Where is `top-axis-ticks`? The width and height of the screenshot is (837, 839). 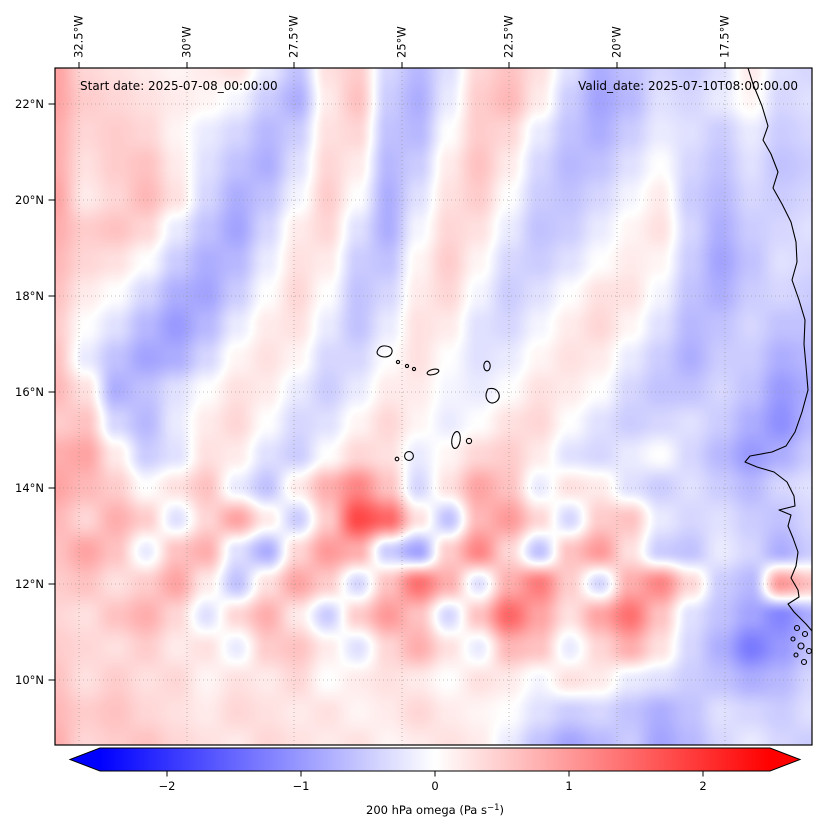
top-axis-ticks is located at coordinates (402, 65).